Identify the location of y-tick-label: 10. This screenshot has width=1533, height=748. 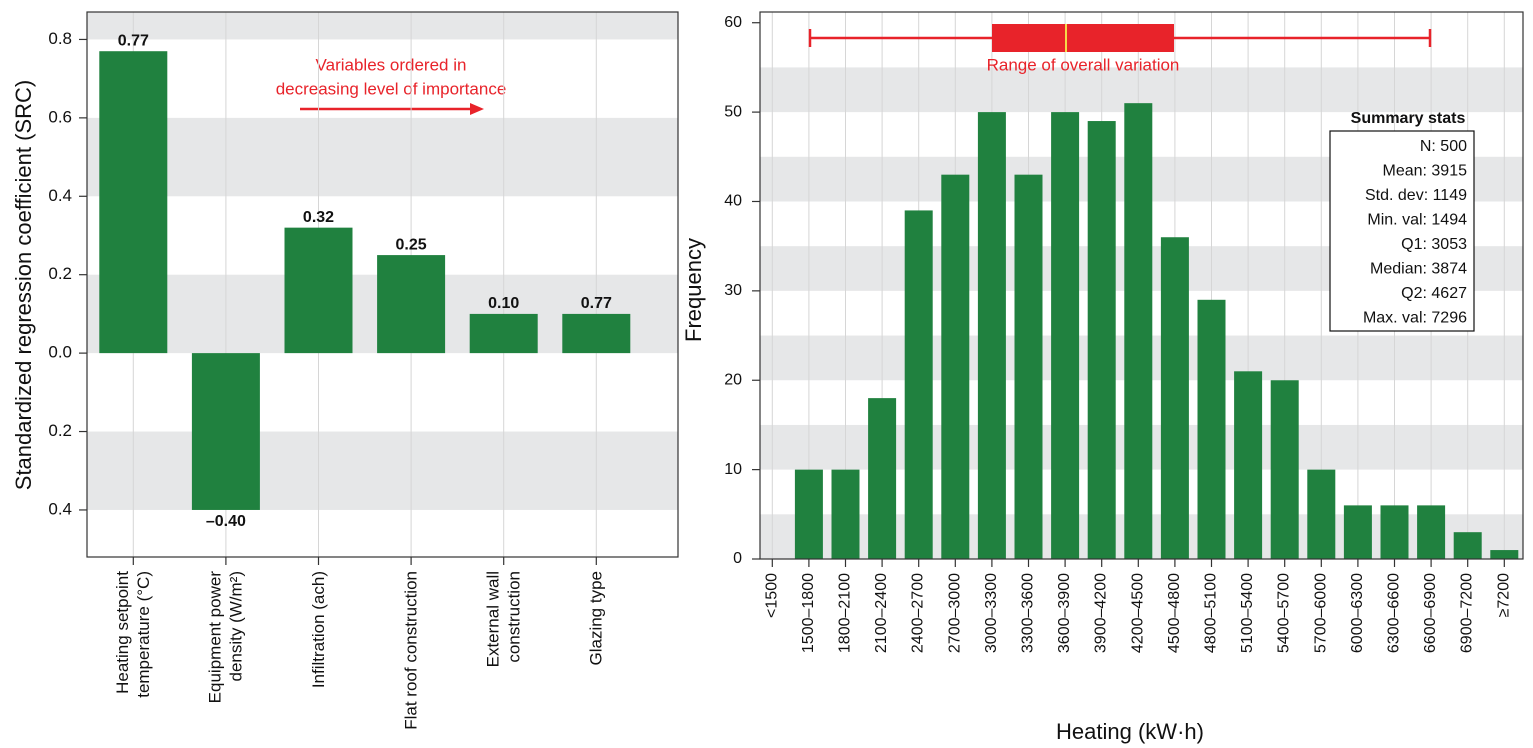
(733, 469).